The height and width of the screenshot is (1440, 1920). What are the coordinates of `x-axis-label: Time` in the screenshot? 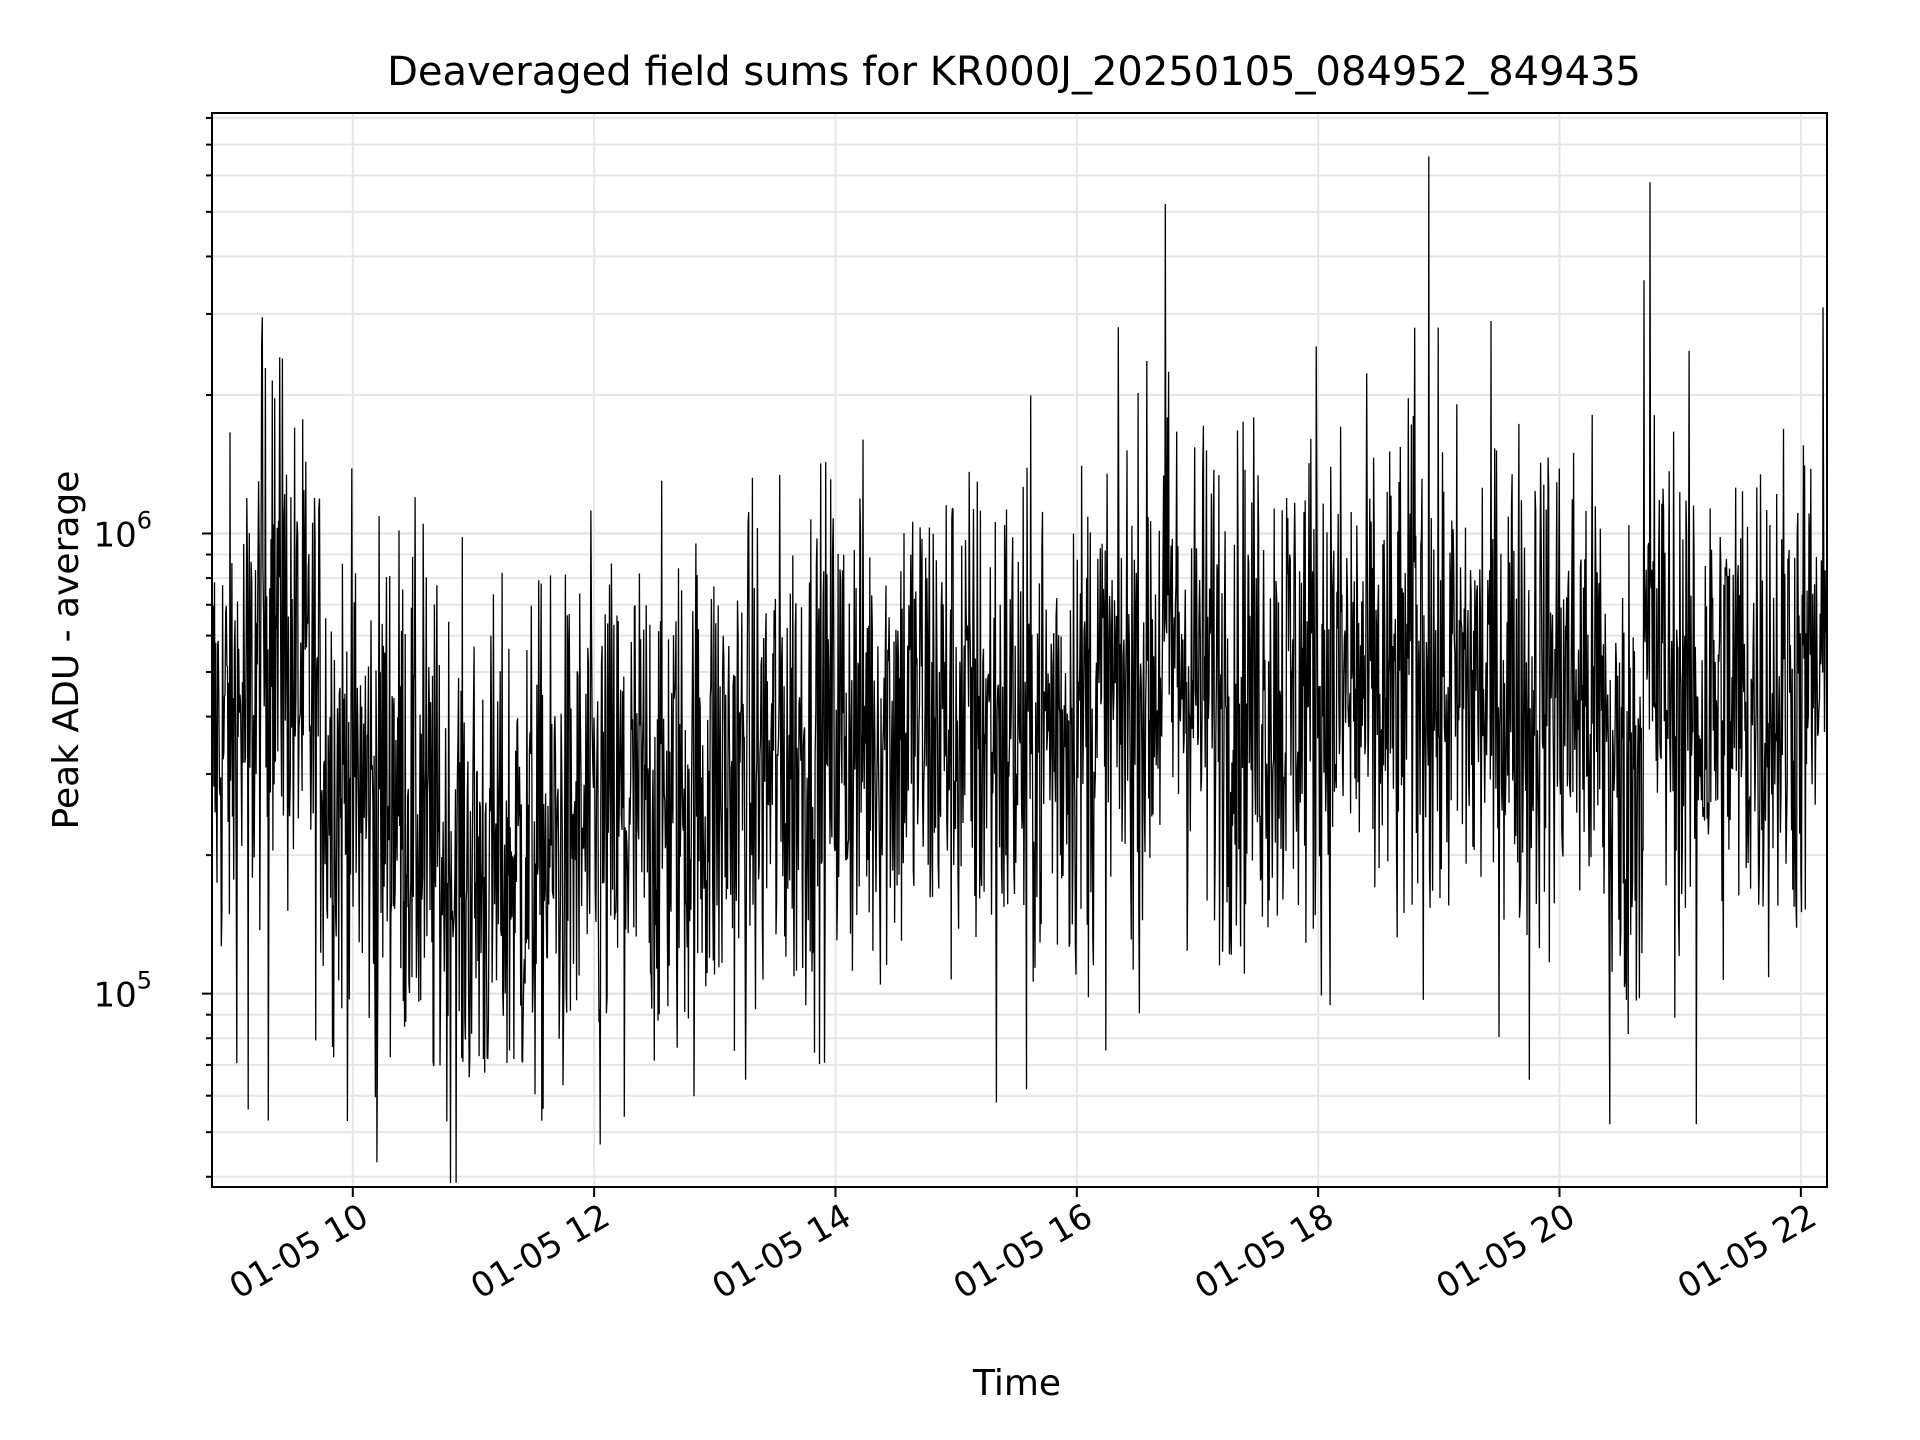 It's located at (1016, 1383).